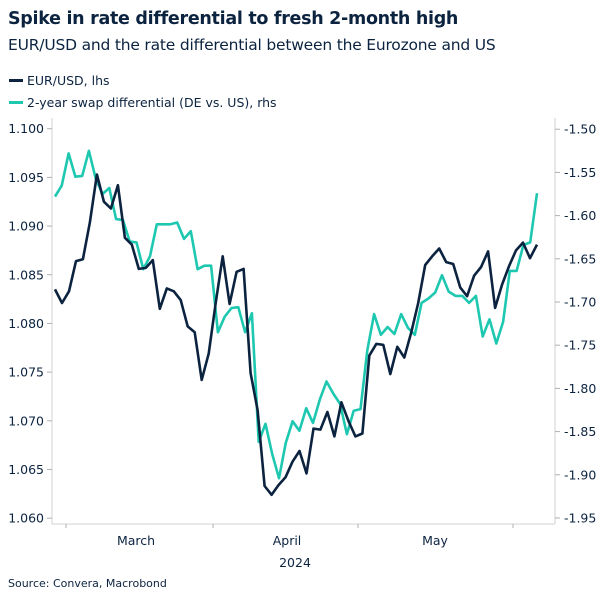  What do you see at coordinates (580, 258) in the screenshot?
I see `right-tick-label: -1.65` at bounding box center [580, 258].